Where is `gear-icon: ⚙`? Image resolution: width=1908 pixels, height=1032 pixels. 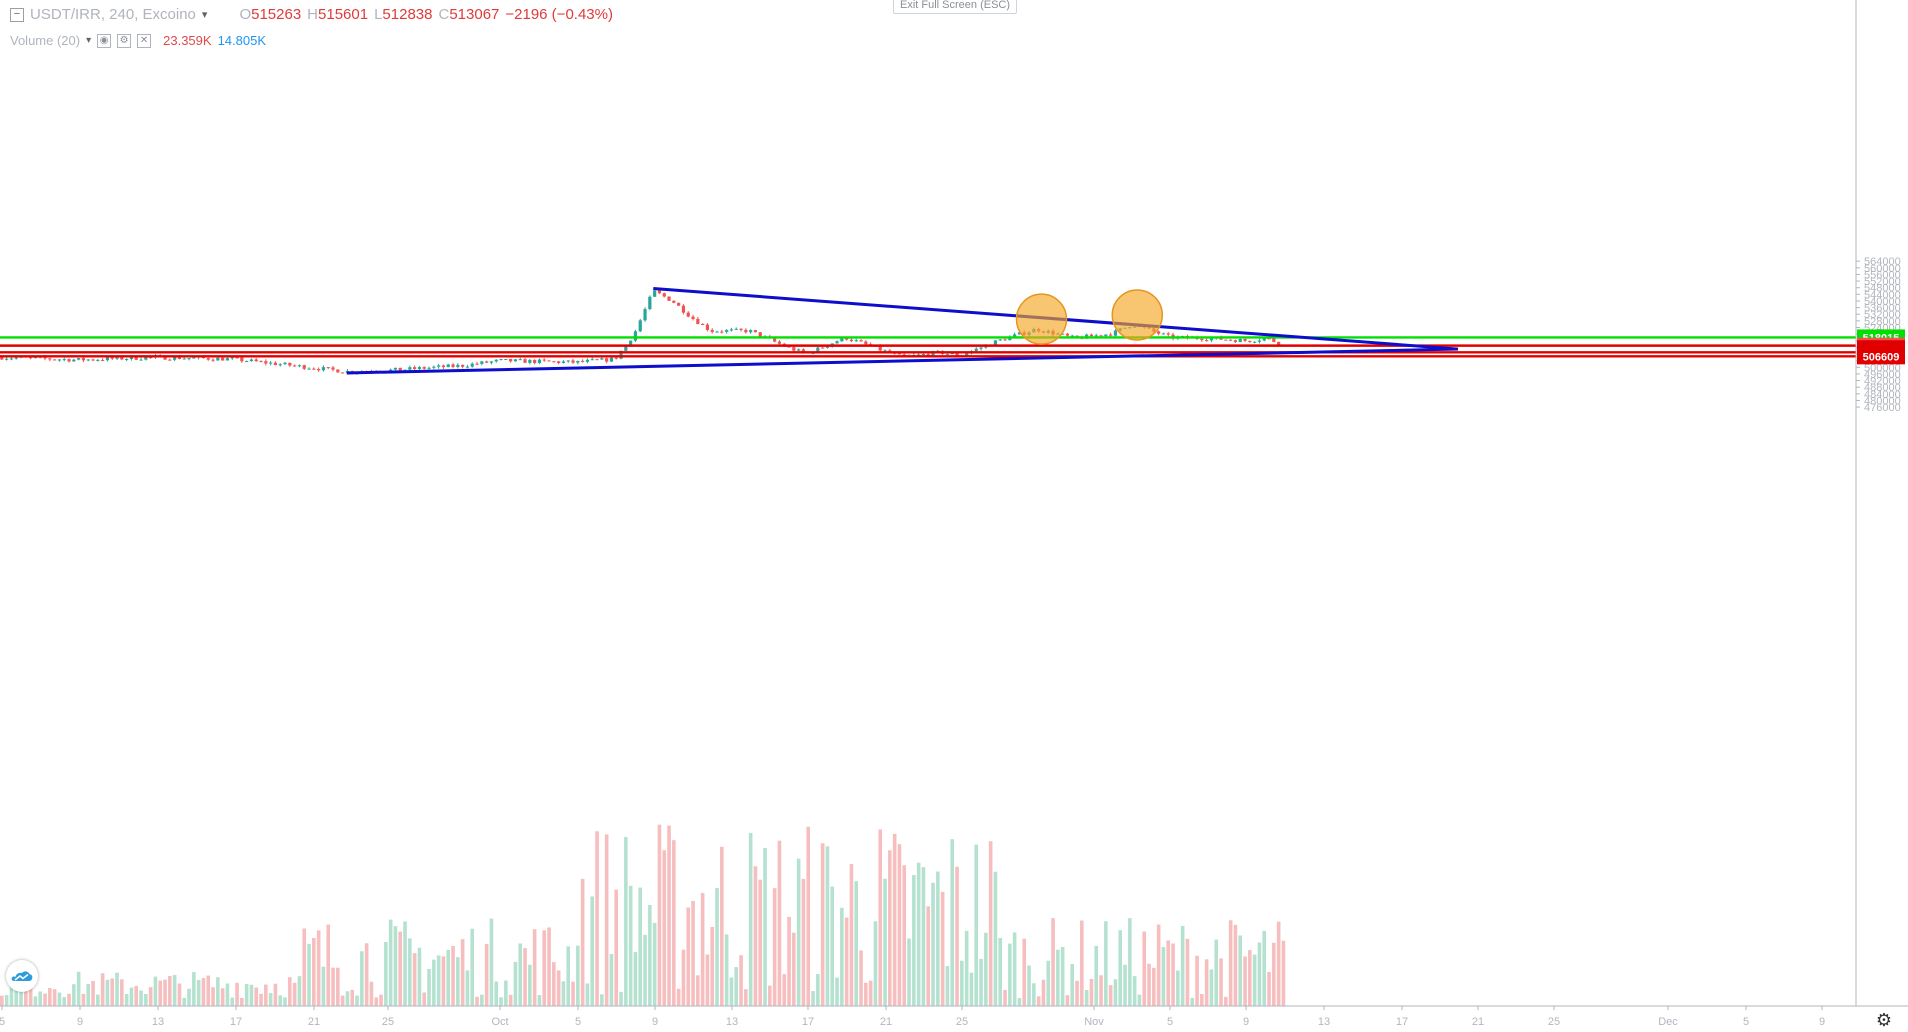
gear-icon: ⚙ is located at coordinates (1884, 1020).